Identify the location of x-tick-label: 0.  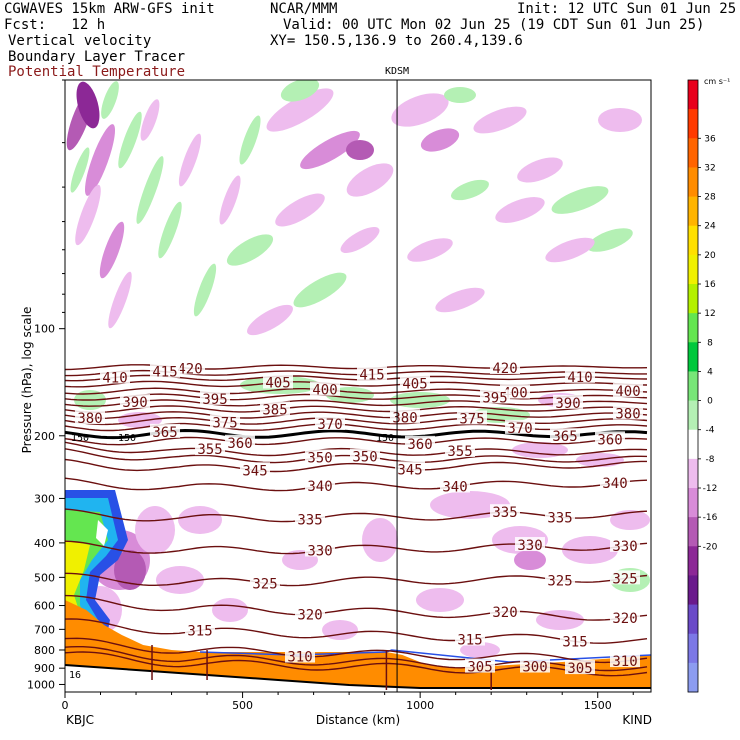
(65, 705).